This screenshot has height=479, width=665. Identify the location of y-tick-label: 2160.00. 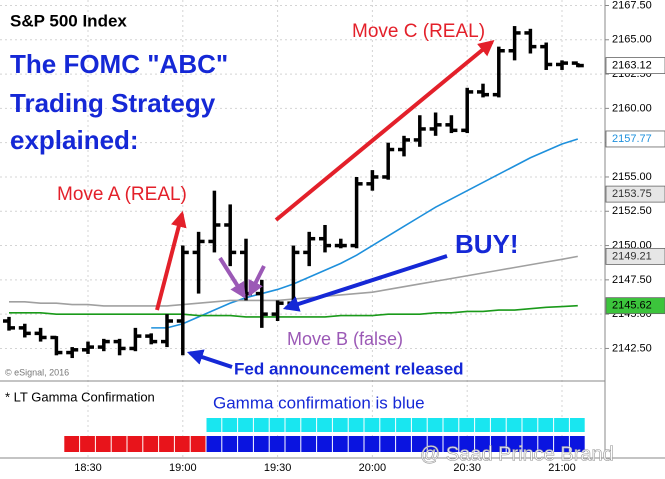
(632, 108).